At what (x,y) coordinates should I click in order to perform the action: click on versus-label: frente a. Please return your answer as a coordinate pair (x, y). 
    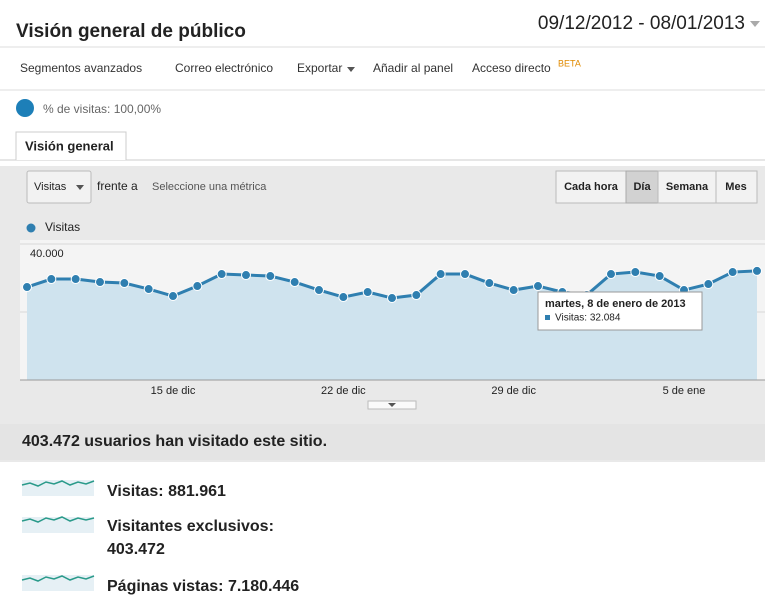
    Looking at the image, I should click on (117, 186).